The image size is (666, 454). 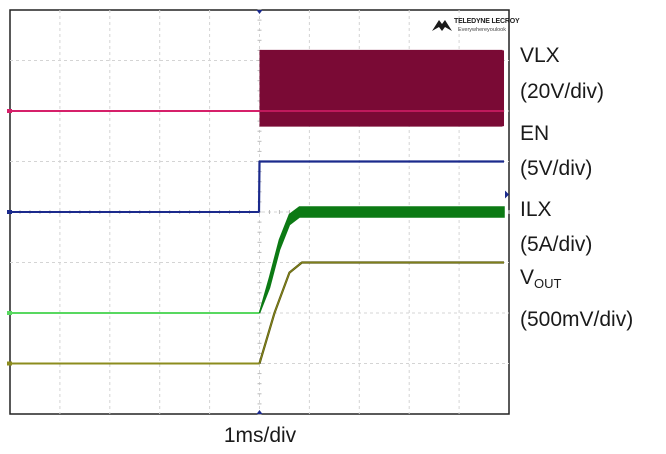 I want to click on legend-vout-scale: (500mV/div), so click(x=577, y=319).